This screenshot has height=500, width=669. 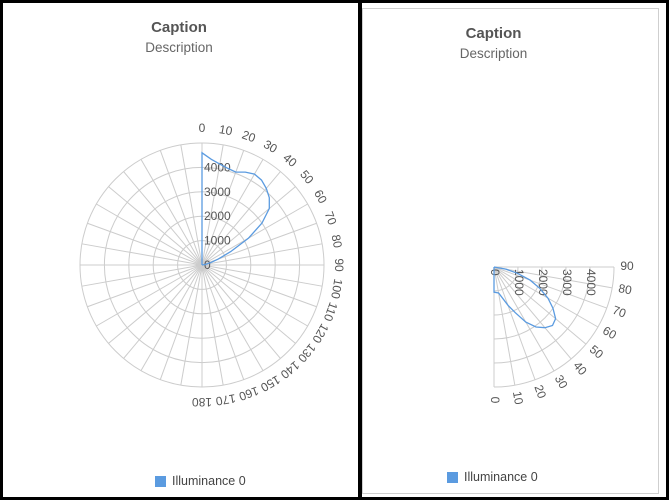 What do you see at coordinates (202, 402) in the screenshot?
I see `angle-tick-label: 180` at bounding box center [202, 402].